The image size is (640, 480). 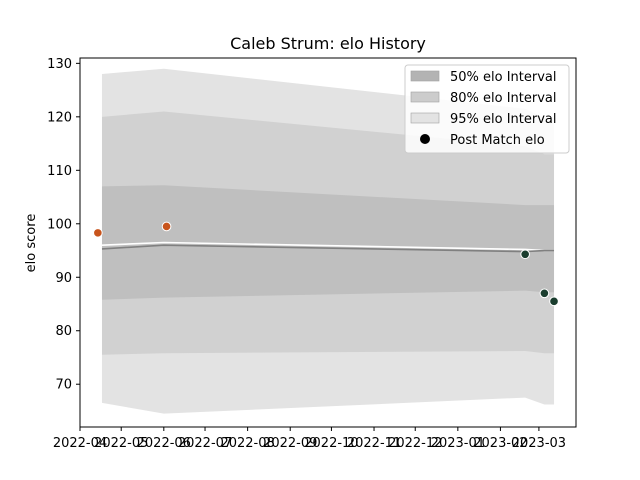 I want to click on legend-marker, so click(x=425, y=139).